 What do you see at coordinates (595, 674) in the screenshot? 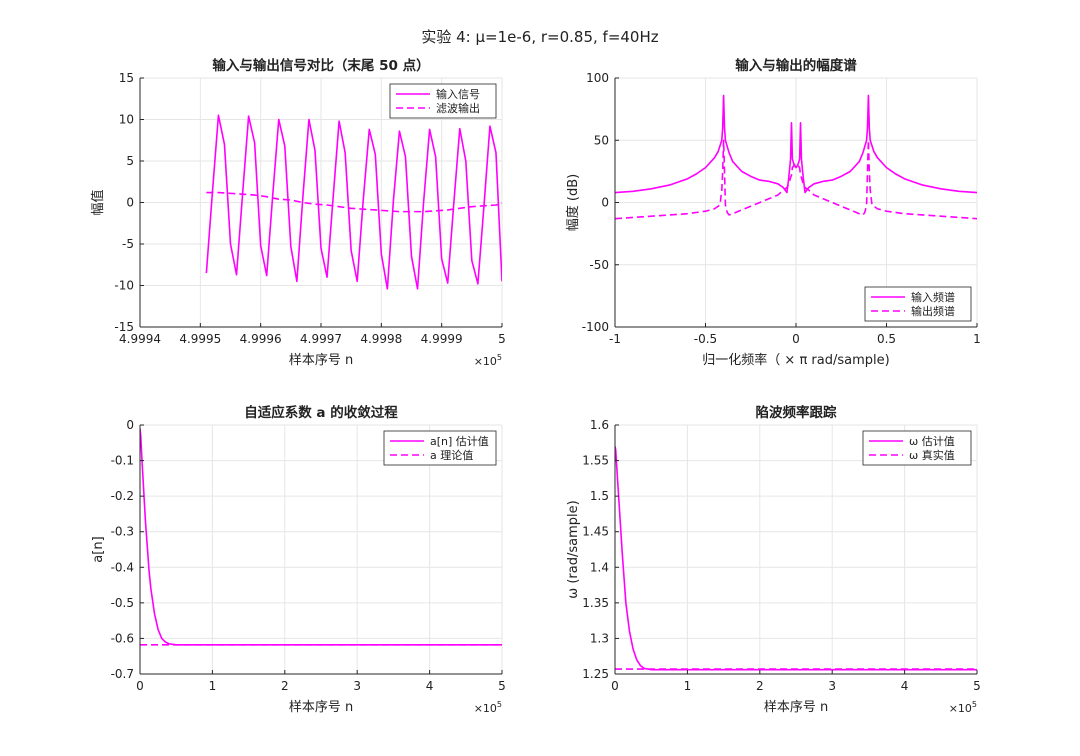
I see `y-tick-label: 1.25` at bounding box center [595, 674].